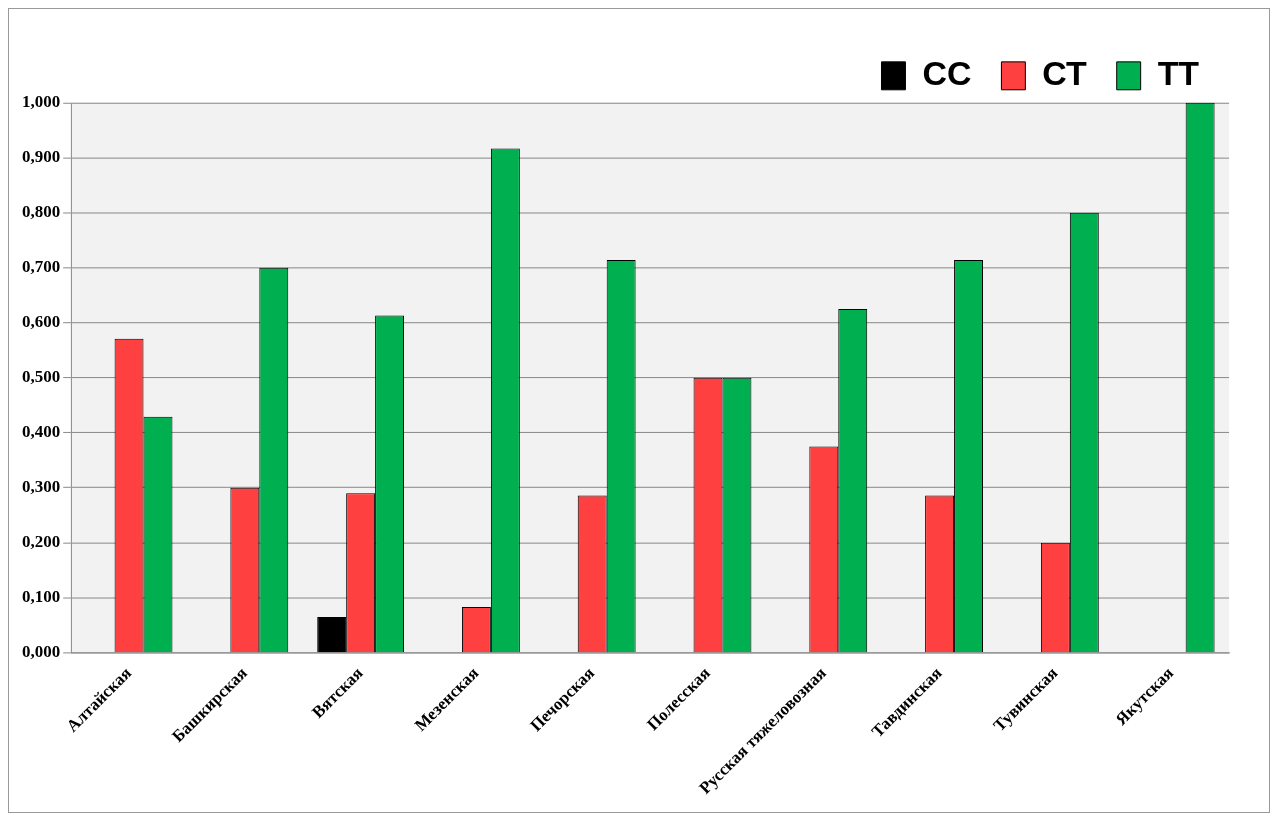  I want to click on legend-label: ТТ, so click(1178, 73).